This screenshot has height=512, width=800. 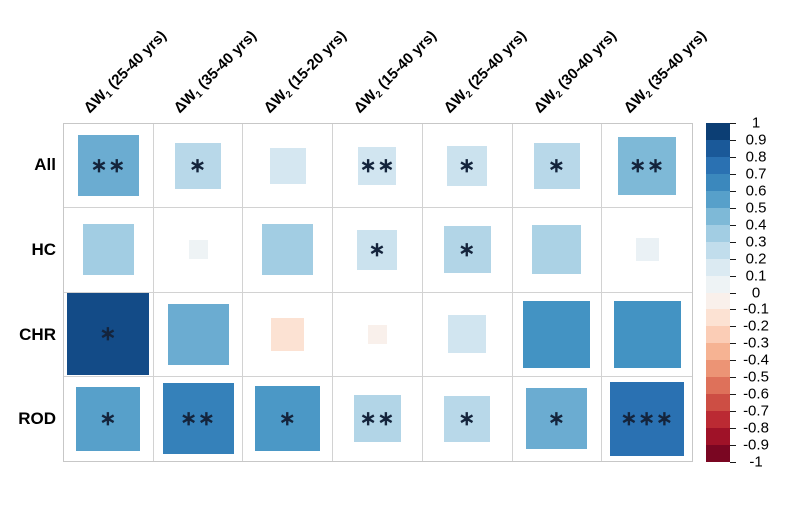 What do you see at coordinates (756, 411) in the screenshot?
I see `legend-tick-label: -0.7` at bounding box center [756, 411].